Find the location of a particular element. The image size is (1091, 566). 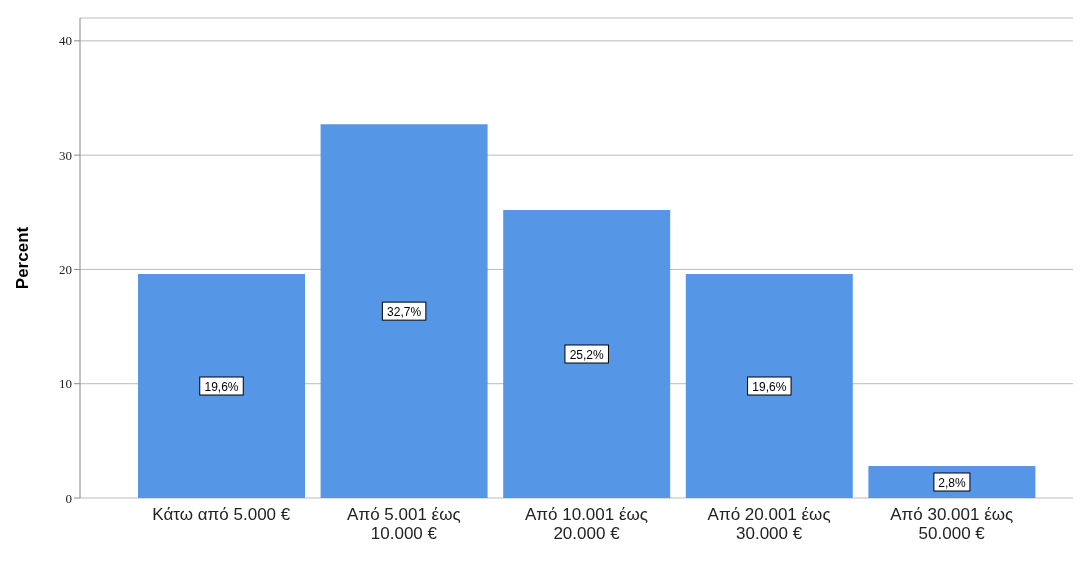

x-tick-label: Από 20.001 έως 30.000 € is located at coordinates (769, 524).